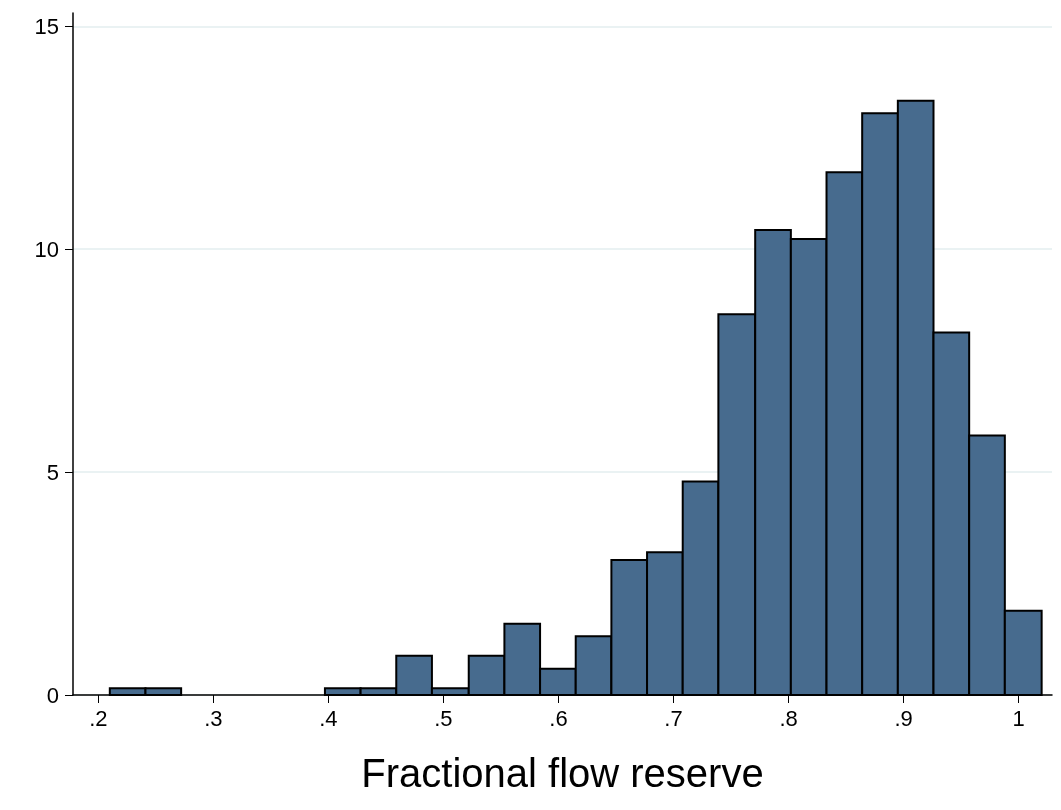 This screenshot has width=1061, height=810. I want to click on x-tick-label: .3, so click(213, 718).